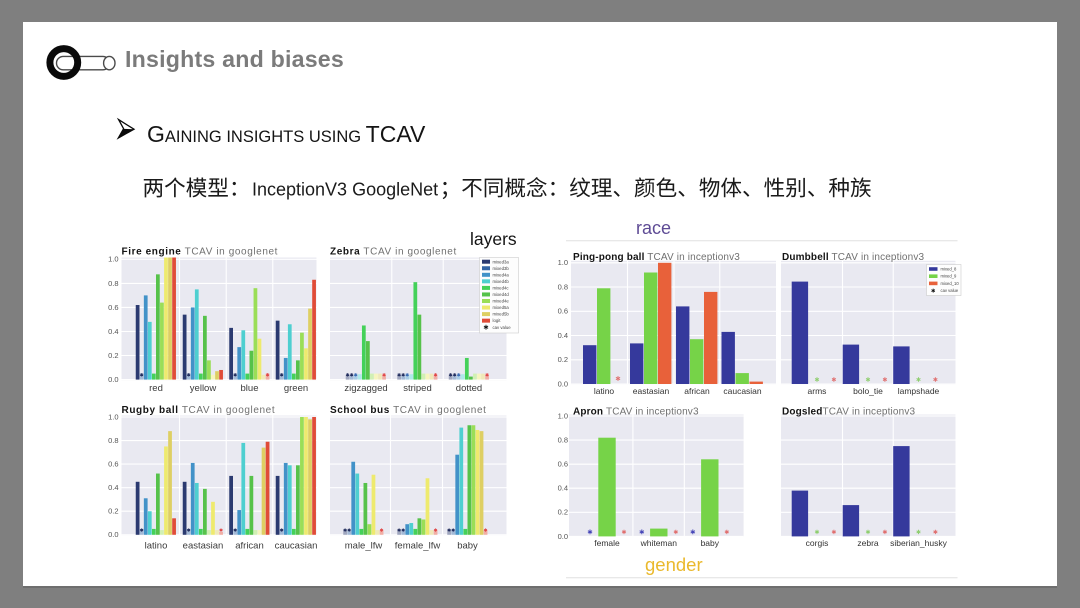 The height and width of the screenshot is (608, 1080). I want to click on svg-text: School bus TCAV in googlenet, so click(408, 410).